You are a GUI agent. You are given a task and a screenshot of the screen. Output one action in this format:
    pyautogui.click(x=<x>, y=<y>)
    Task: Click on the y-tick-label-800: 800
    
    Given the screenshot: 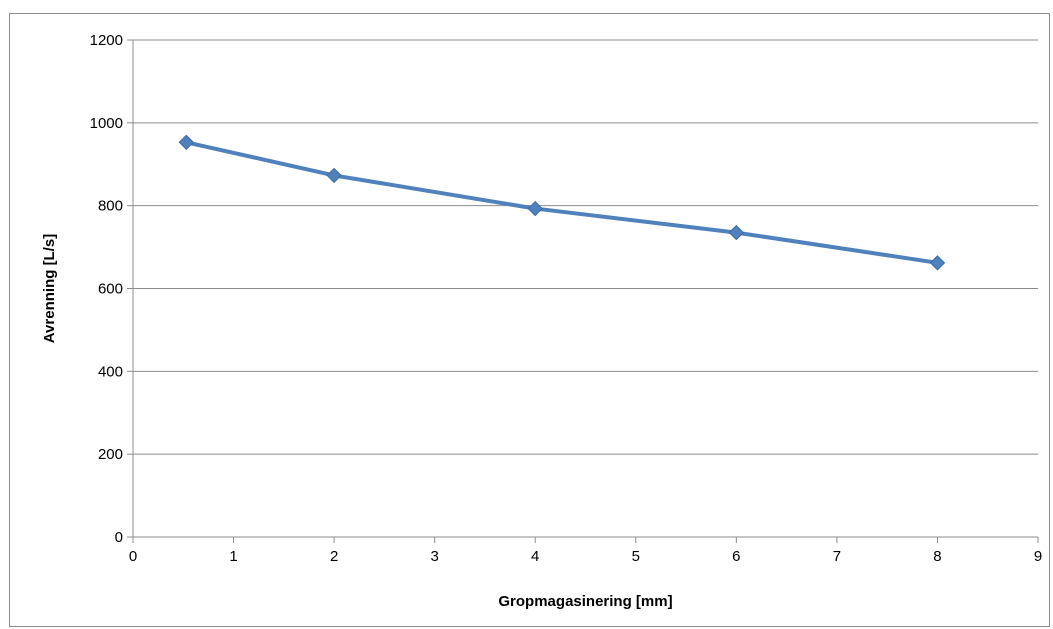 What is the action you would take?
    pyautogui.click(x=110, y=206)
    